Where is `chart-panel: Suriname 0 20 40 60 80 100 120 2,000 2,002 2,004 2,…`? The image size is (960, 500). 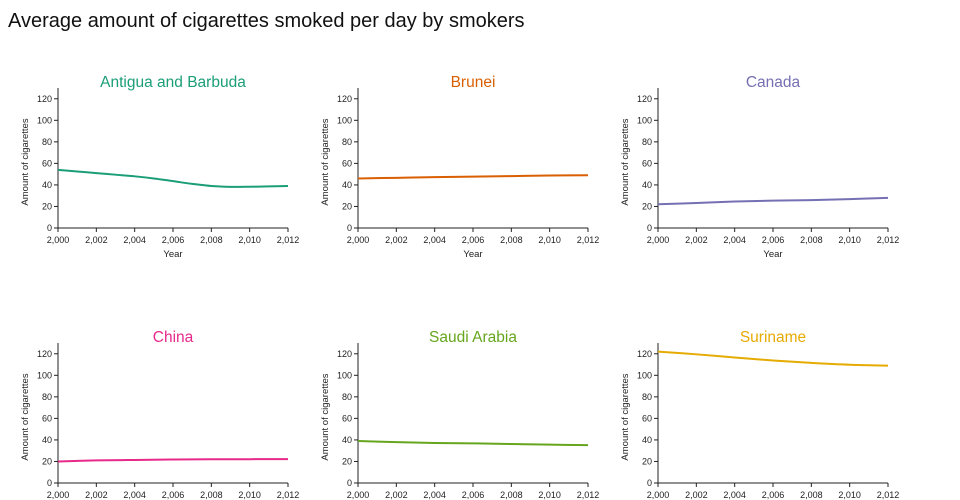 chart-panel: Suriname 0 20 40 60 80 100 120 2,000 2,002 2,004 2,… is located at coordinates (759, 414).